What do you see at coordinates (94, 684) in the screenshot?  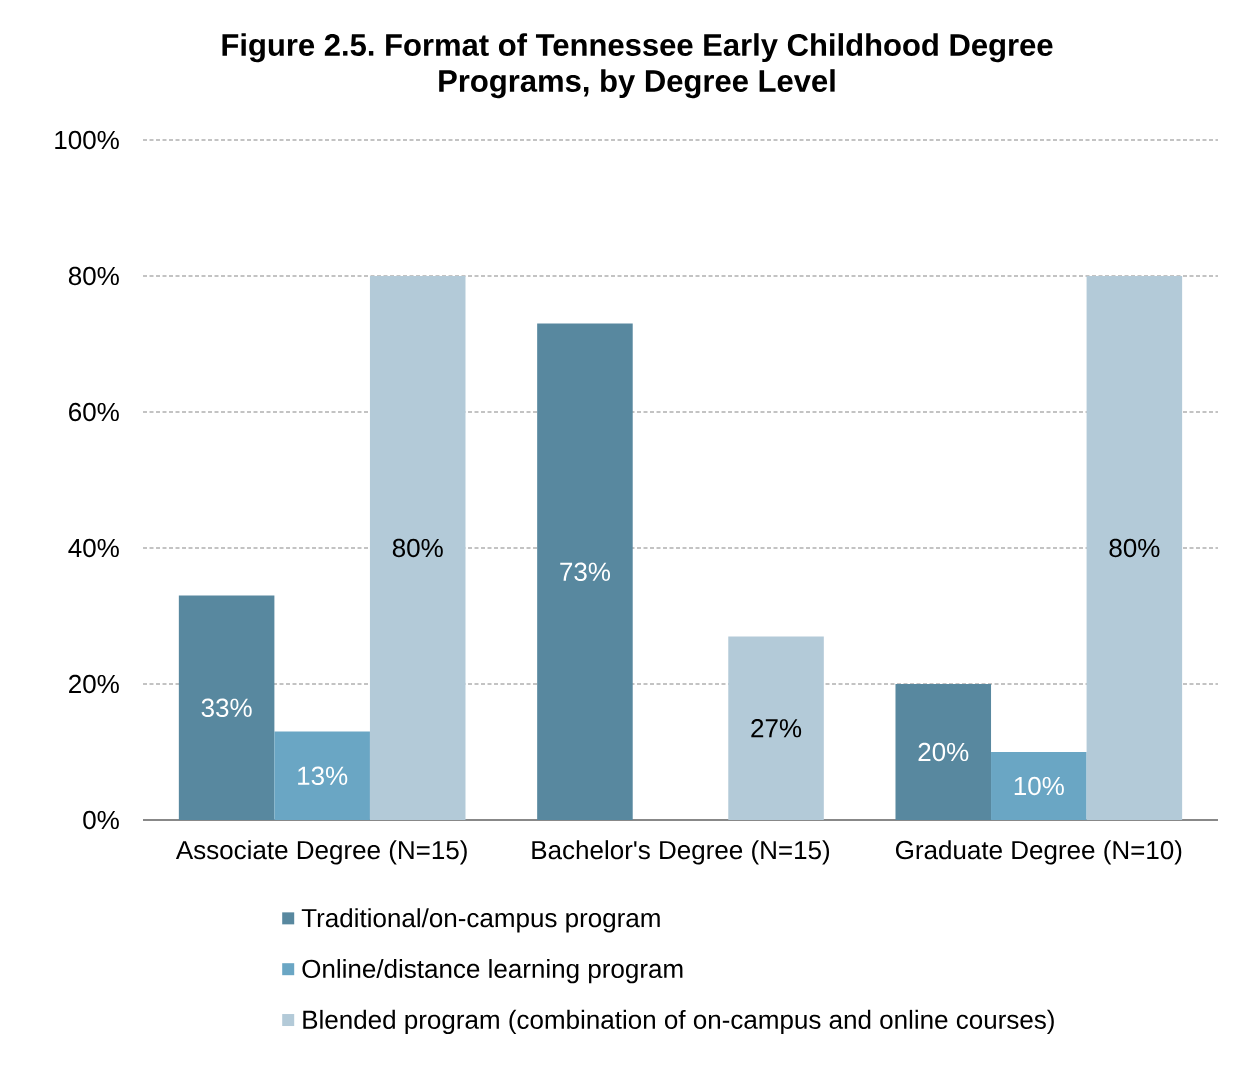 I see `y-tick-label: 20%` at bounding box center [94, 684].